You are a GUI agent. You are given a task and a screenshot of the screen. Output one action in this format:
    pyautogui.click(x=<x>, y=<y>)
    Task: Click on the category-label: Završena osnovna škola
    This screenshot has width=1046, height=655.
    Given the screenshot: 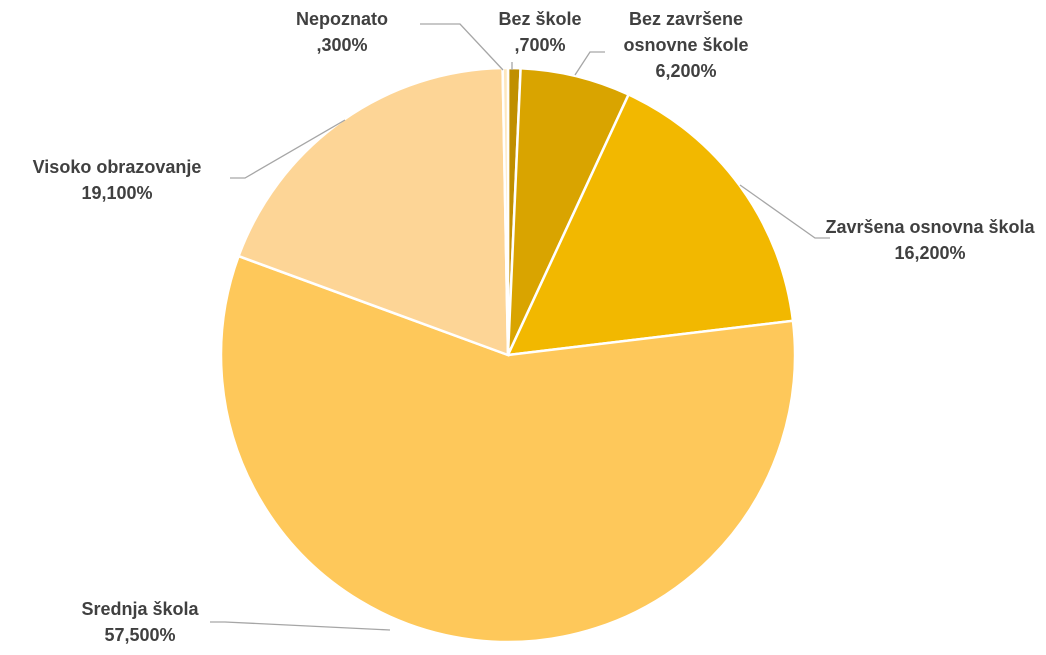 What is the action you would take?
    pyautogui.click(x=930, y=227)
    